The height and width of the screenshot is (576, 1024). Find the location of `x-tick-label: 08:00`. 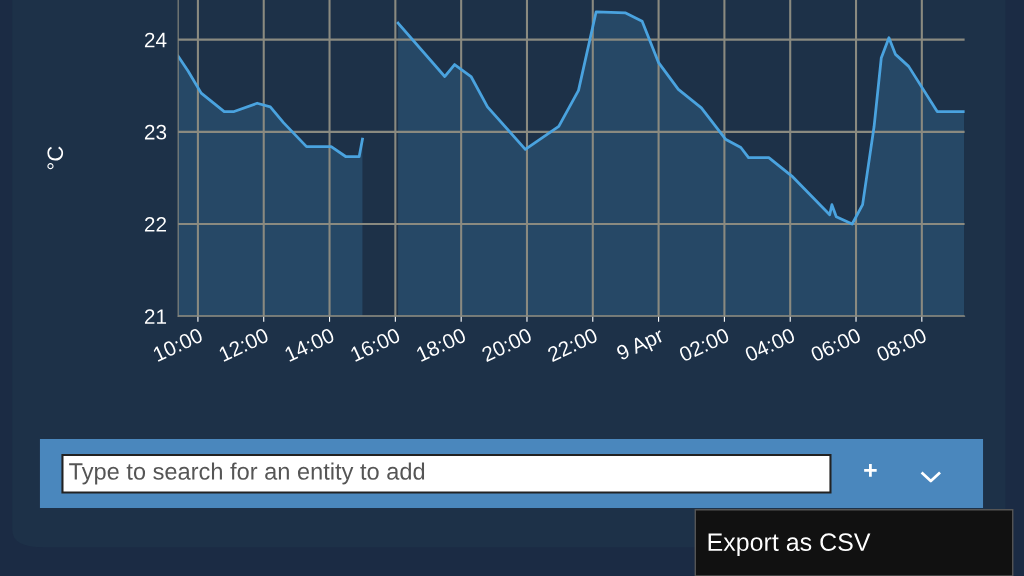

x-tick-label: 08:00 is located at coordinates (901, 345).